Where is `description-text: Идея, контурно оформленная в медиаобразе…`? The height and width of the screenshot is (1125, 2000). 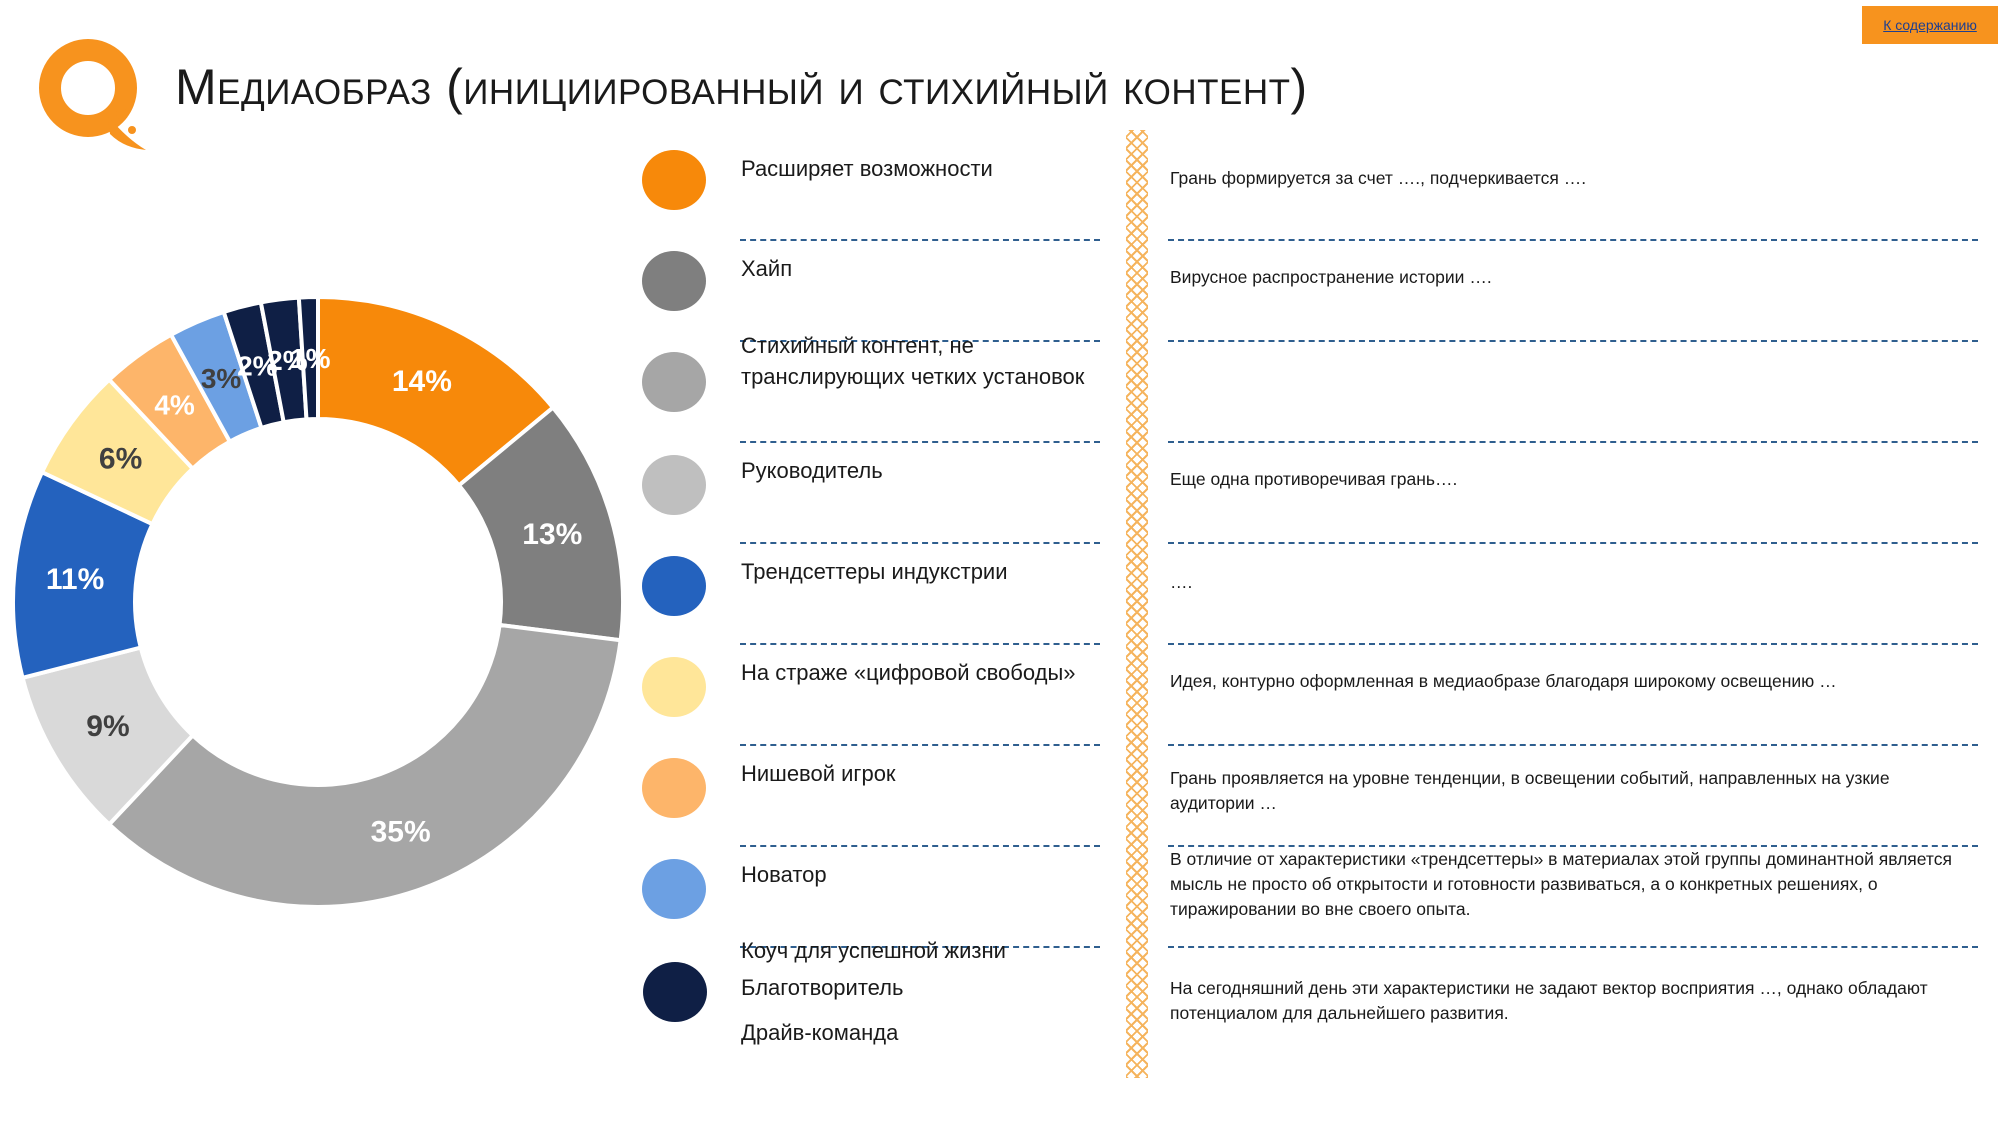 description-text: Идея, контурно оформленная в медиаобразе… is located at coordinates (1503, 681).